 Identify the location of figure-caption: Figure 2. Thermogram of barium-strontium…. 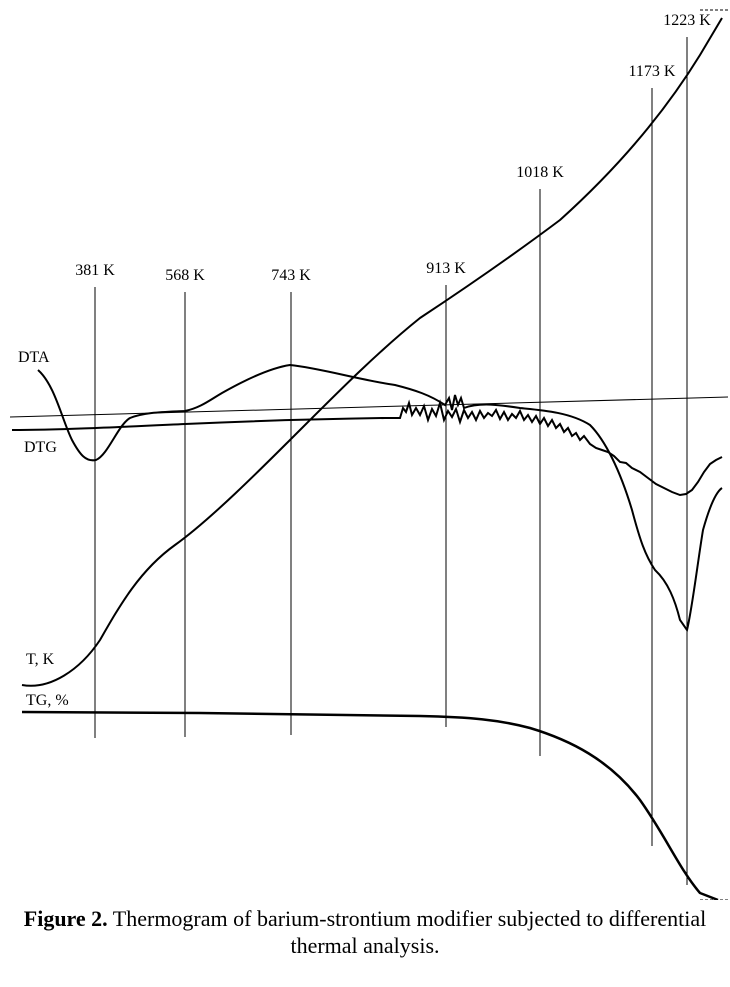
(365, 932).